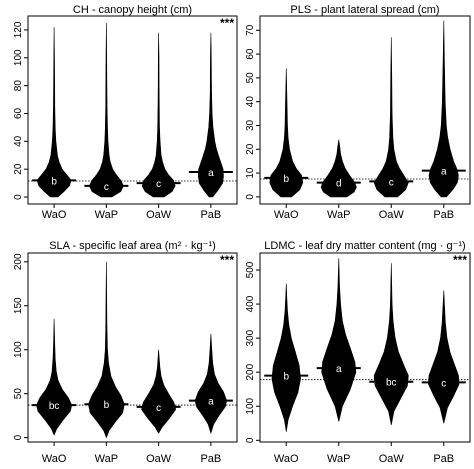 The height and width of the screenshot is (469, 474). What do you see at coordinates (18, 29) in the screenshot?
I see `y-tick-label: 120` at bounding box center [18, 29].